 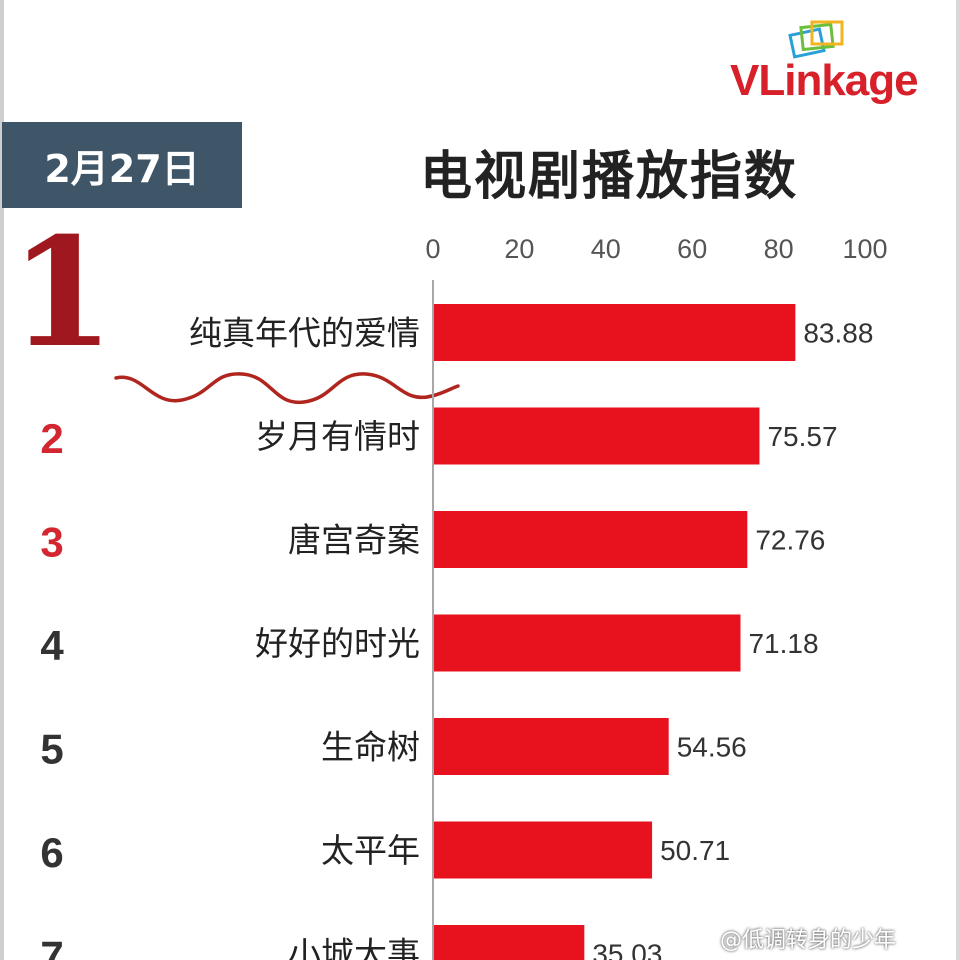 I want to click on frame-border-right, so click(x=958, y=480).